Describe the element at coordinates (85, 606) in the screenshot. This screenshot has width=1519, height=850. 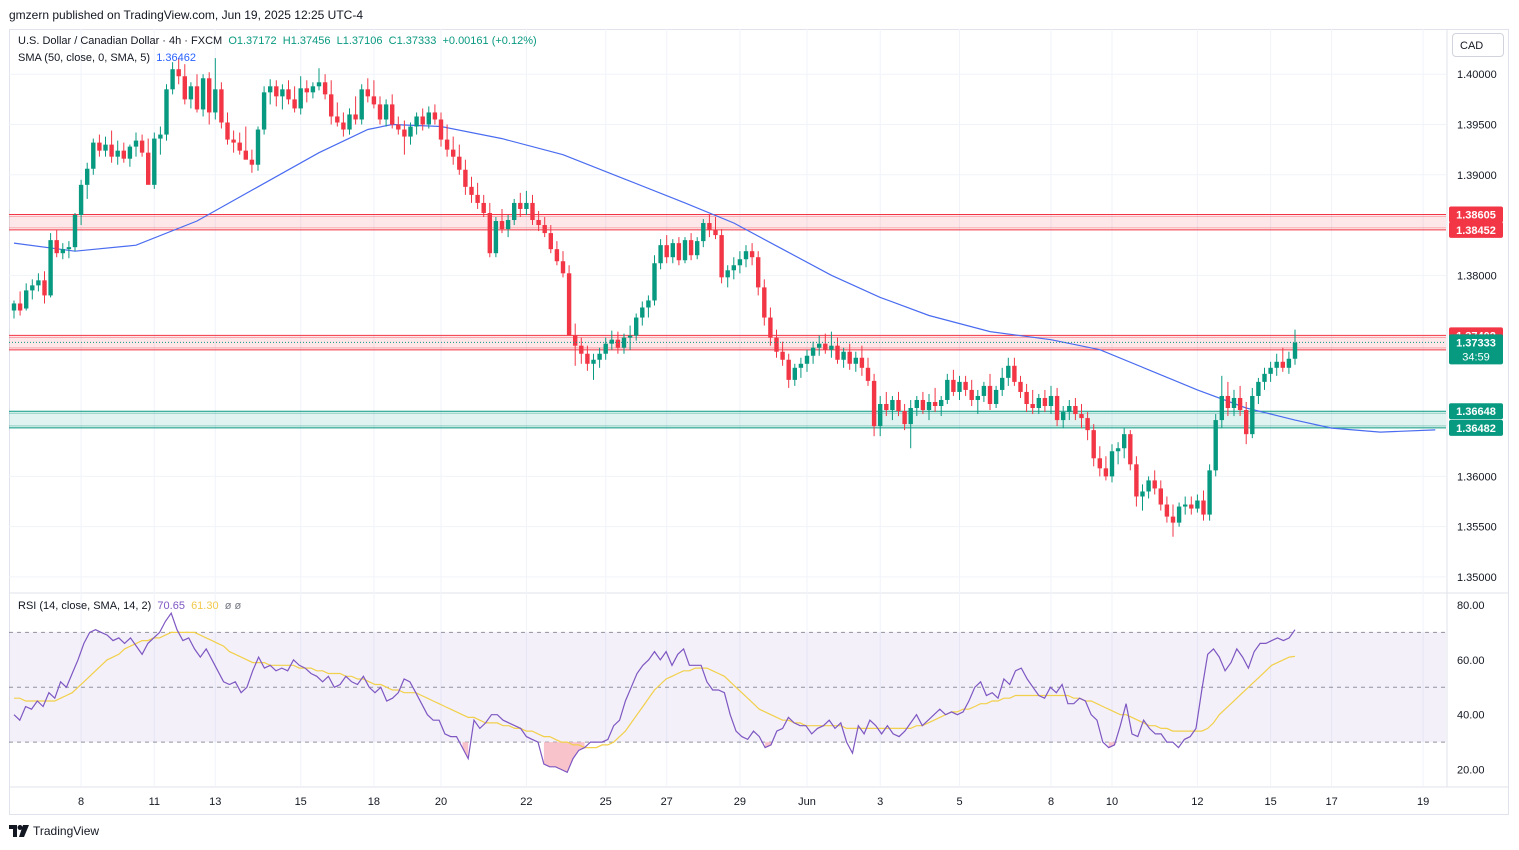
I see `rsi-label: RSI (14, close, SMA, 14, 2)` at that location.